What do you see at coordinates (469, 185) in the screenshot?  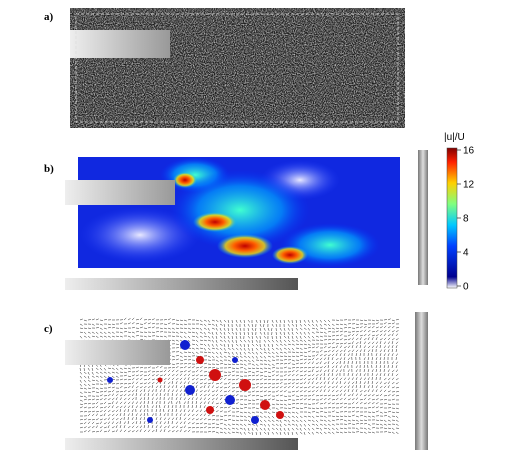 I see `colorbar-tick-label: 12` at bounding box center [469, 185].